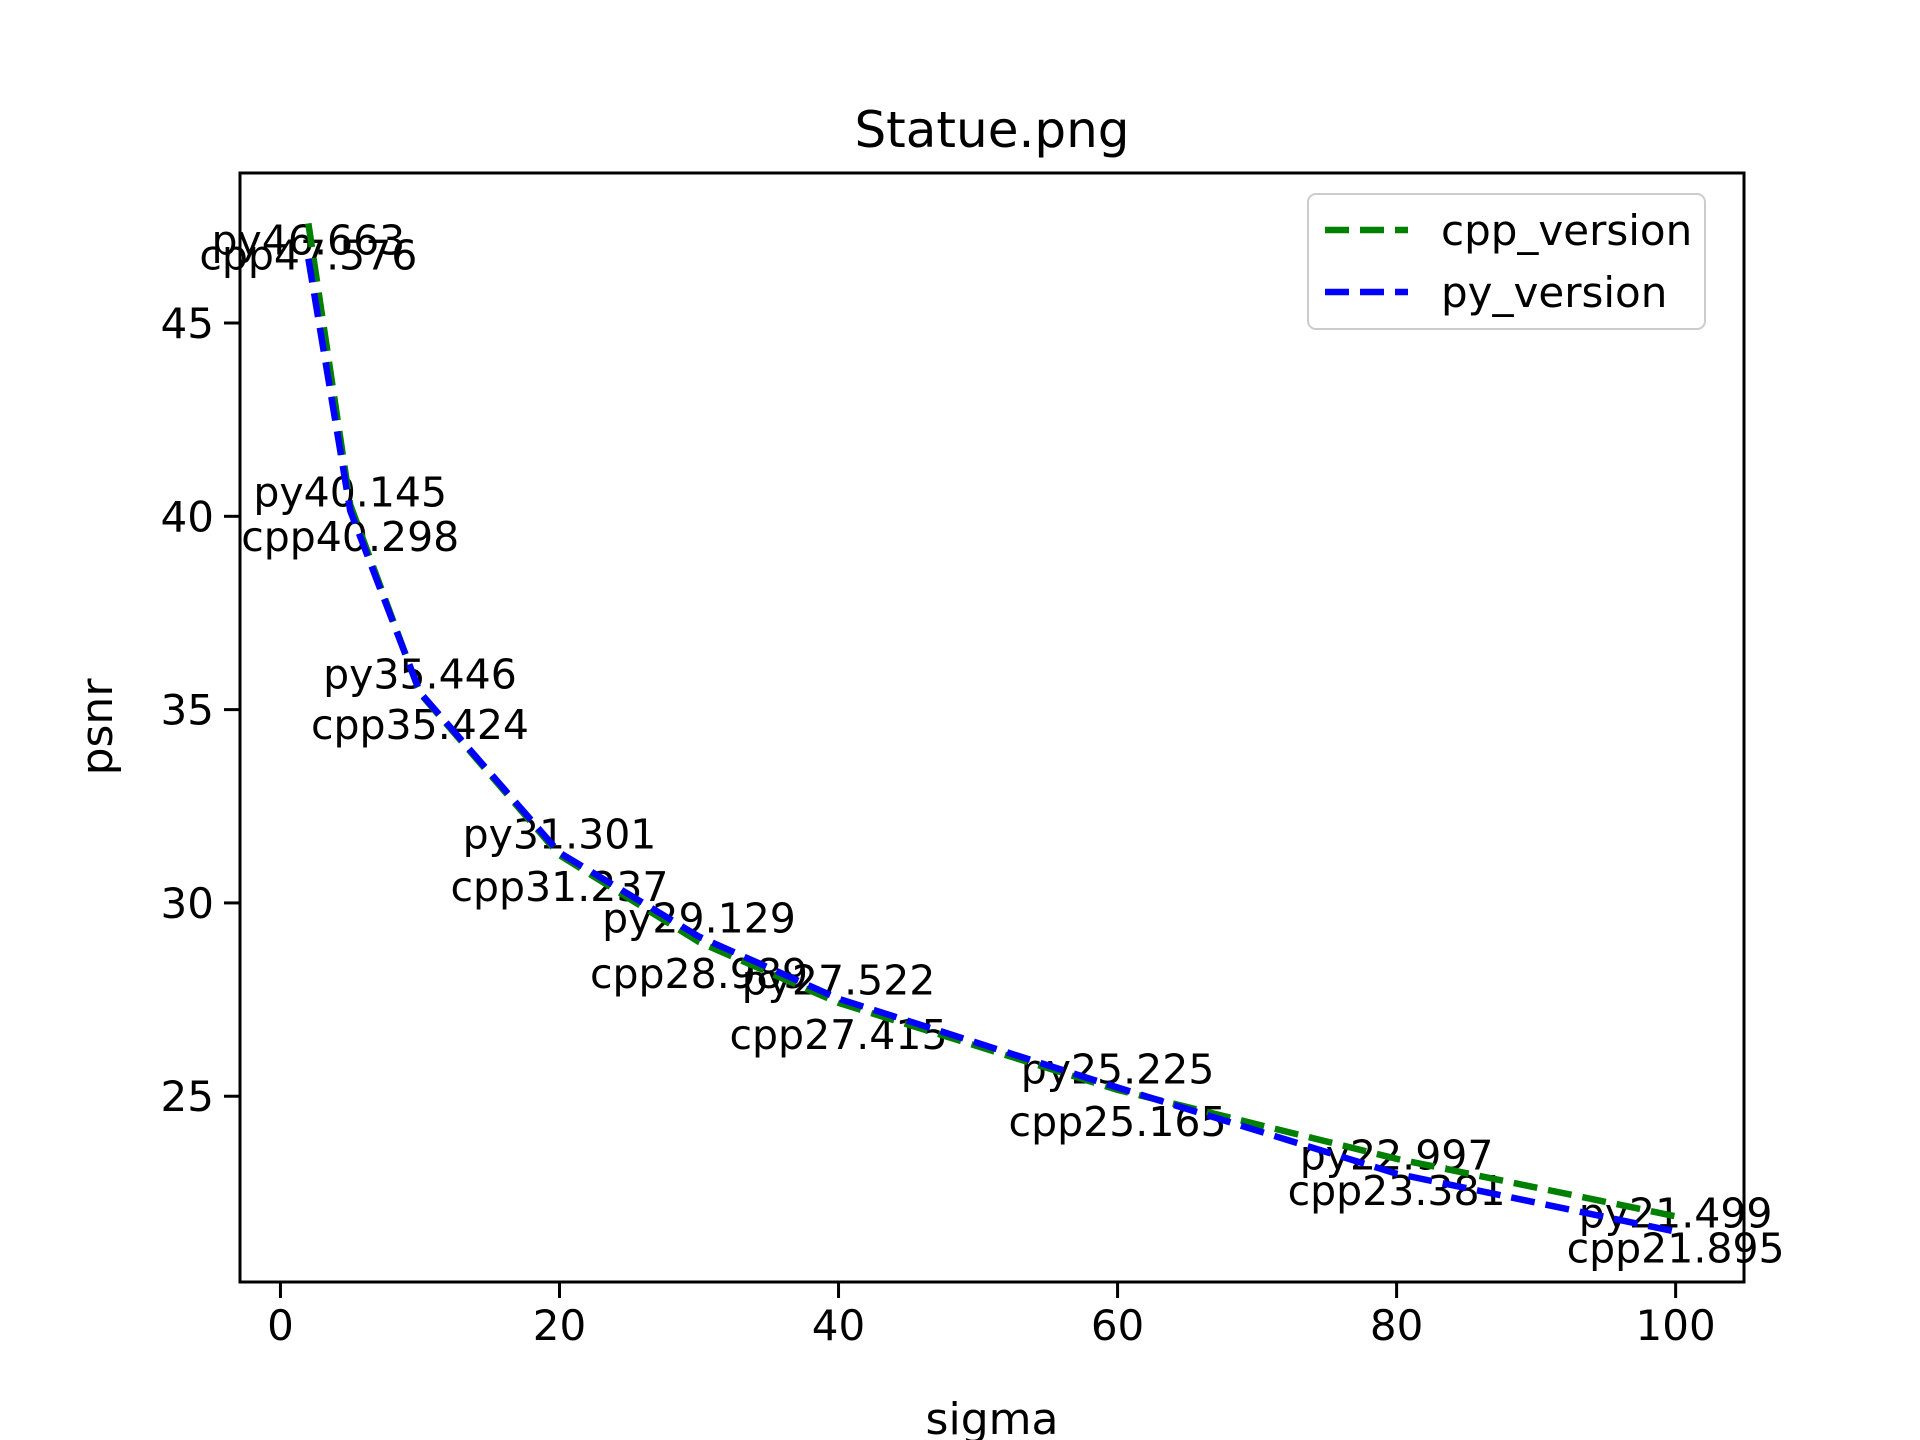  Describe the element at coordinates (1676, 1214) in the screenshot. I see `point-label-py: py21.499` at that location.